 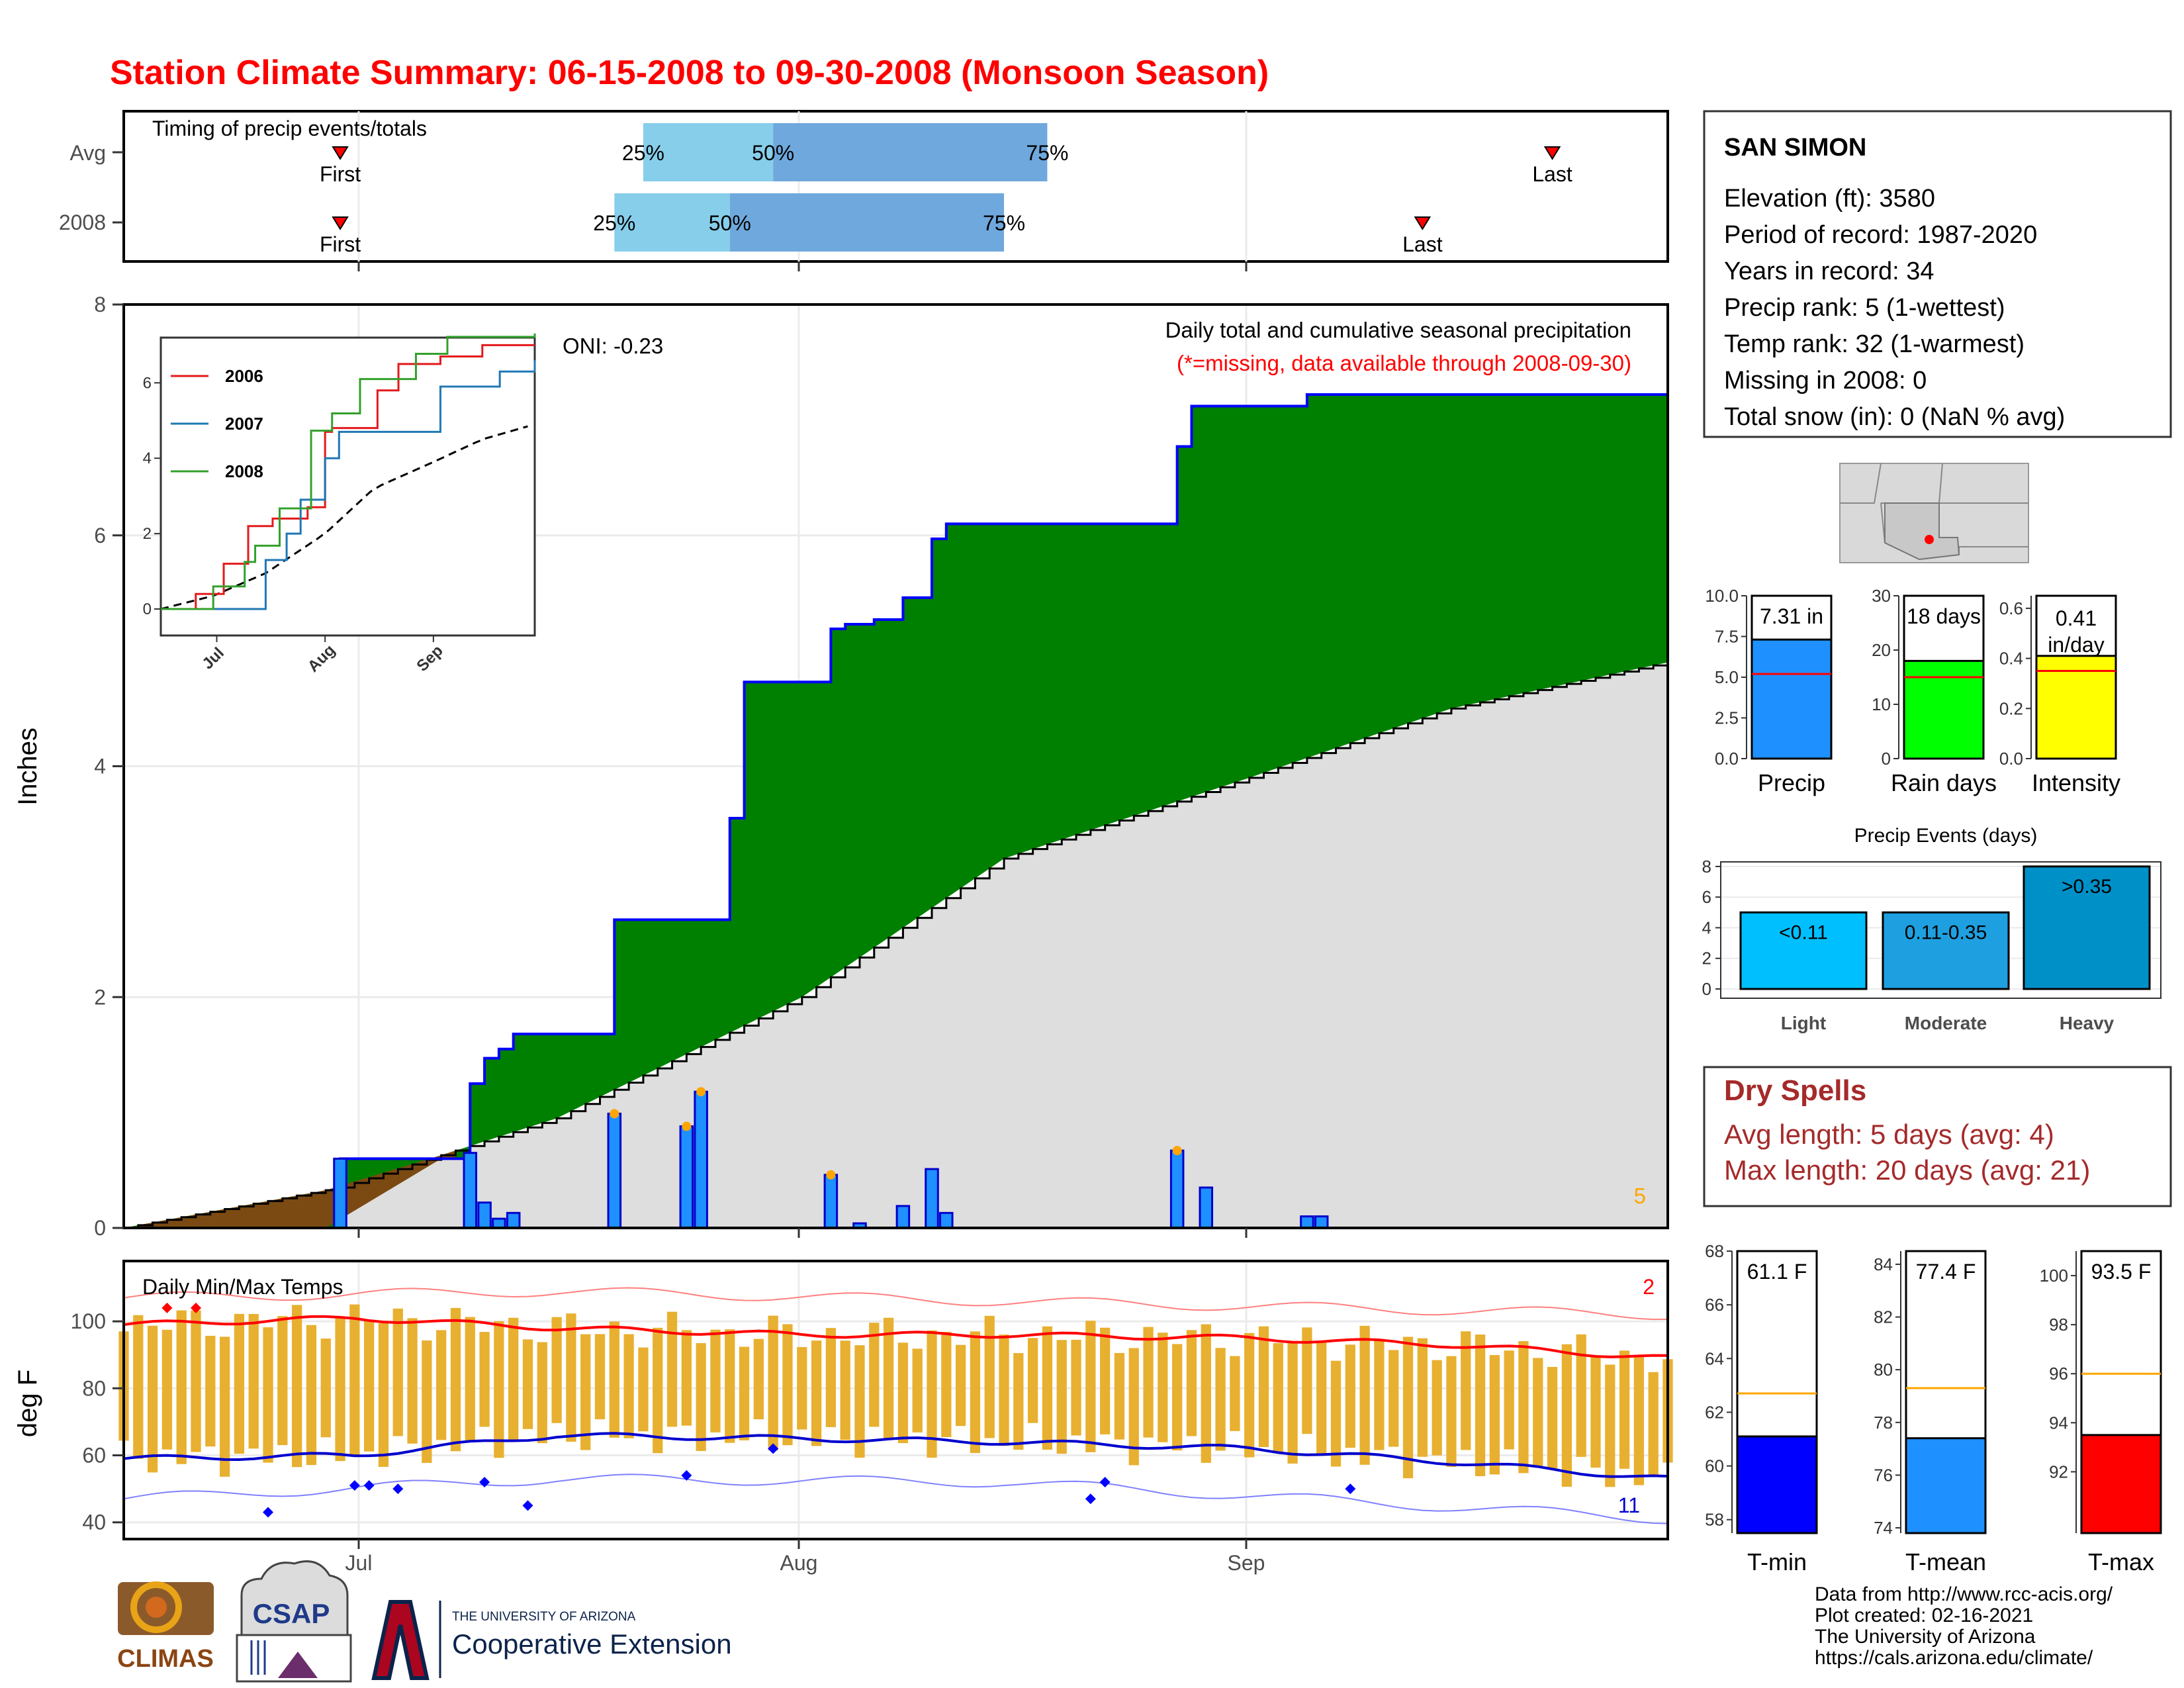 What do you see at coordinates (1715, 1305) in the screenshot?
I see `bar-axis-tick-label: 66` at bounding box center [1715, 1305].